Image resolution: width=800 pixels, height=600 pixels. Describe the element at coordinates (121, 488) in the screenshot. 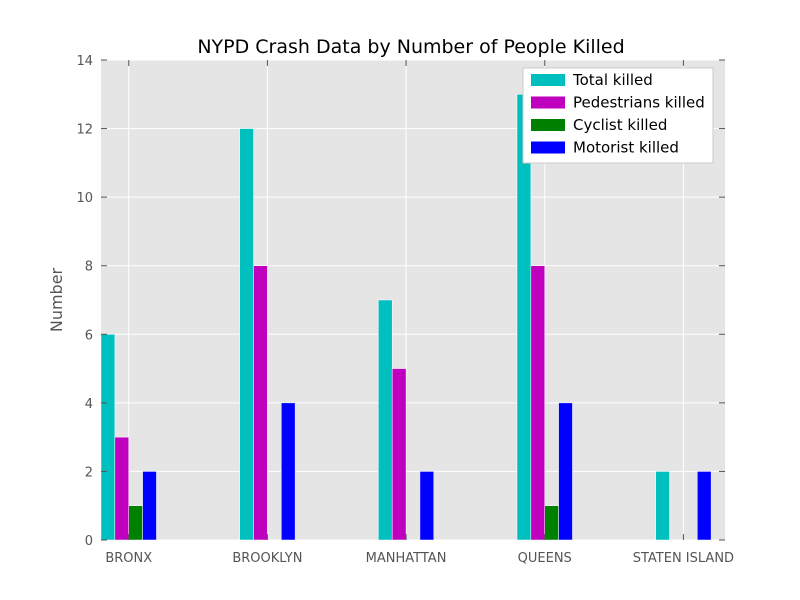

I see `bar-pedestrians-killed-bronx` at that location.